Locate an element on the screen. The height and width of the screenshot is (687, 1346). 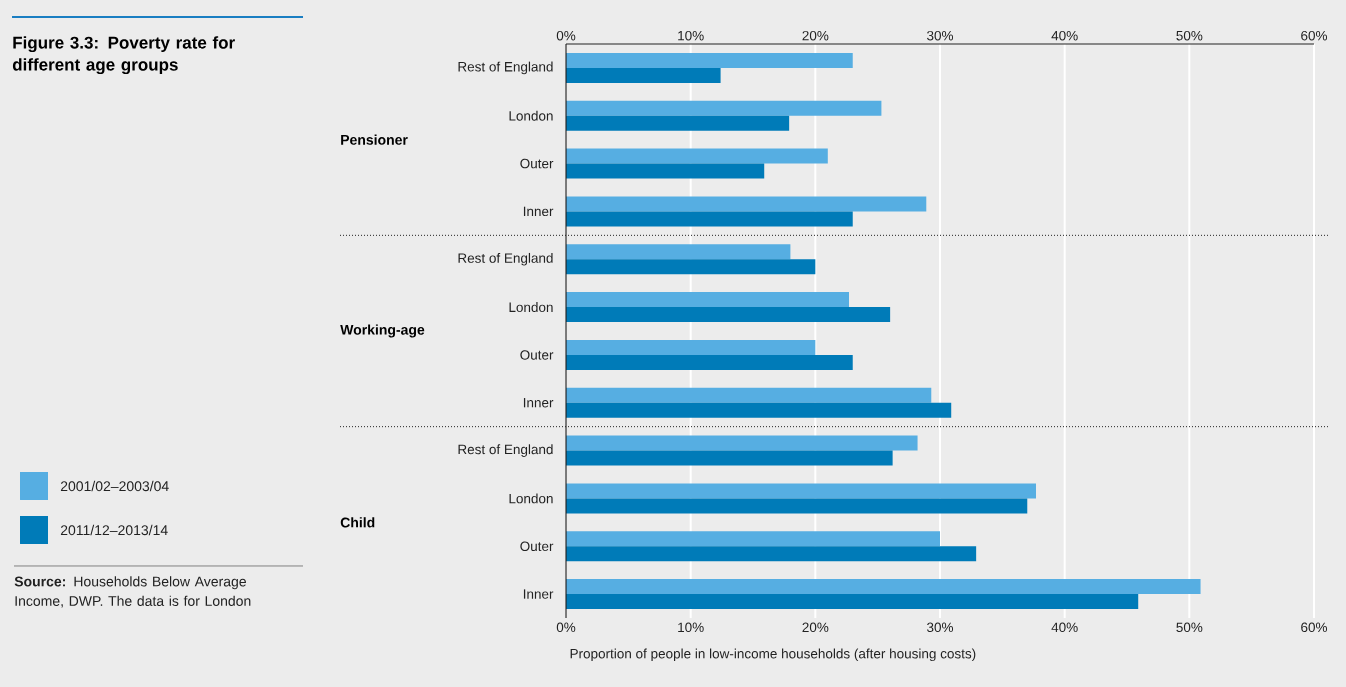
text: Figure 3.3: Poverty rate for different age groups is located at coordinates (123, 55).